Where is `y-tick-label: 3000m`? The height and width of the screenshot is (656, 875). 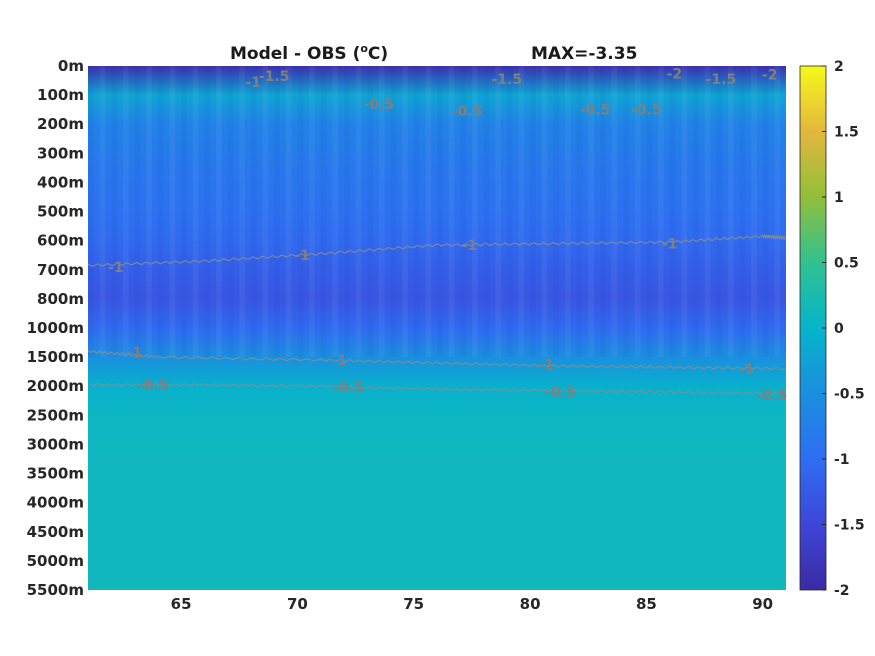
y-tick-label: 3000m is located at coordinates (55, 444).